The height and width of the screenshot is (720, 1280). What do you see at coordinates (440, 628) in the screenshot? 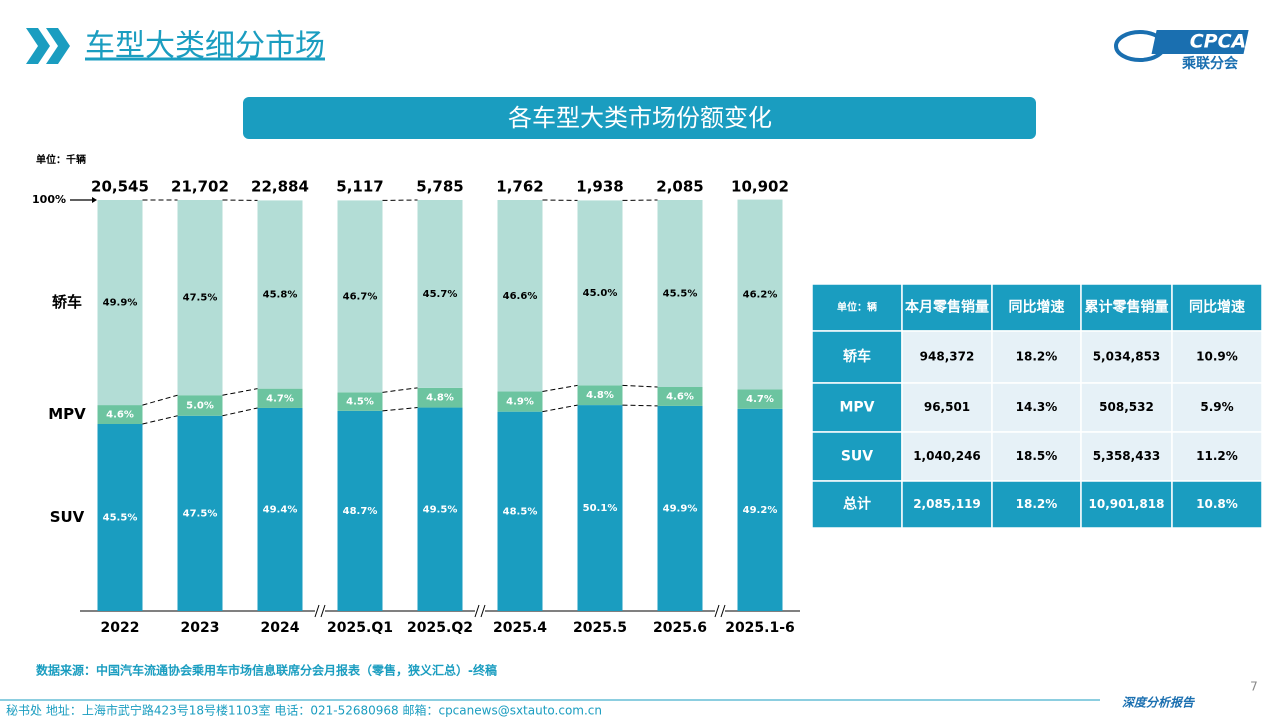
I see `x-tick-label: 2025.Q2` at bounding box center [440, 628].